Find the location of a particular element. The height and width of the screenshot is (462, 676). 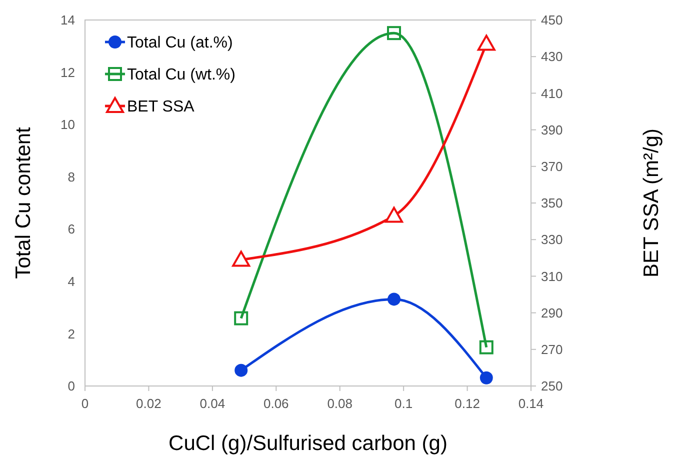

y-axis-title: Total Cu content is located at coordinates (23, 202).